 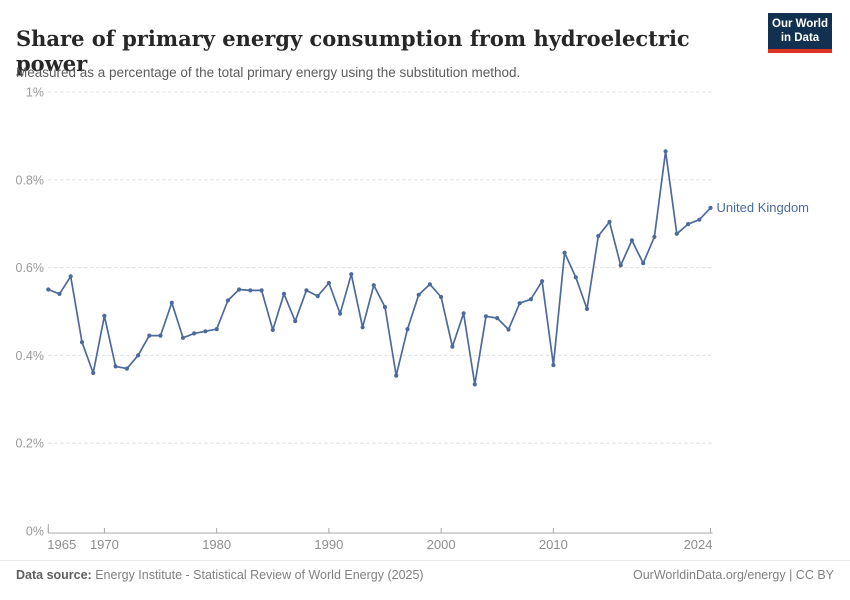 I want to click on y-tick-label: 0.2%, so click(x=30, y=444).